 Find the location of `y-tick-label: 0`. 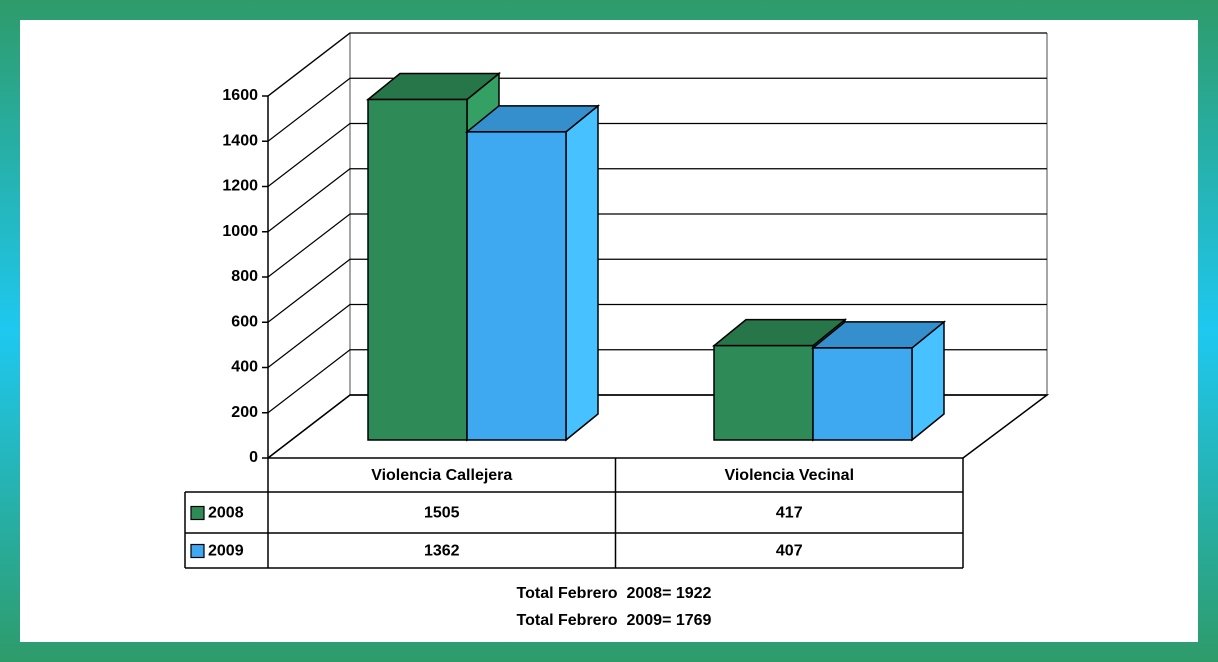

y-tick-label: 0 is located at coordinates (253, 457).